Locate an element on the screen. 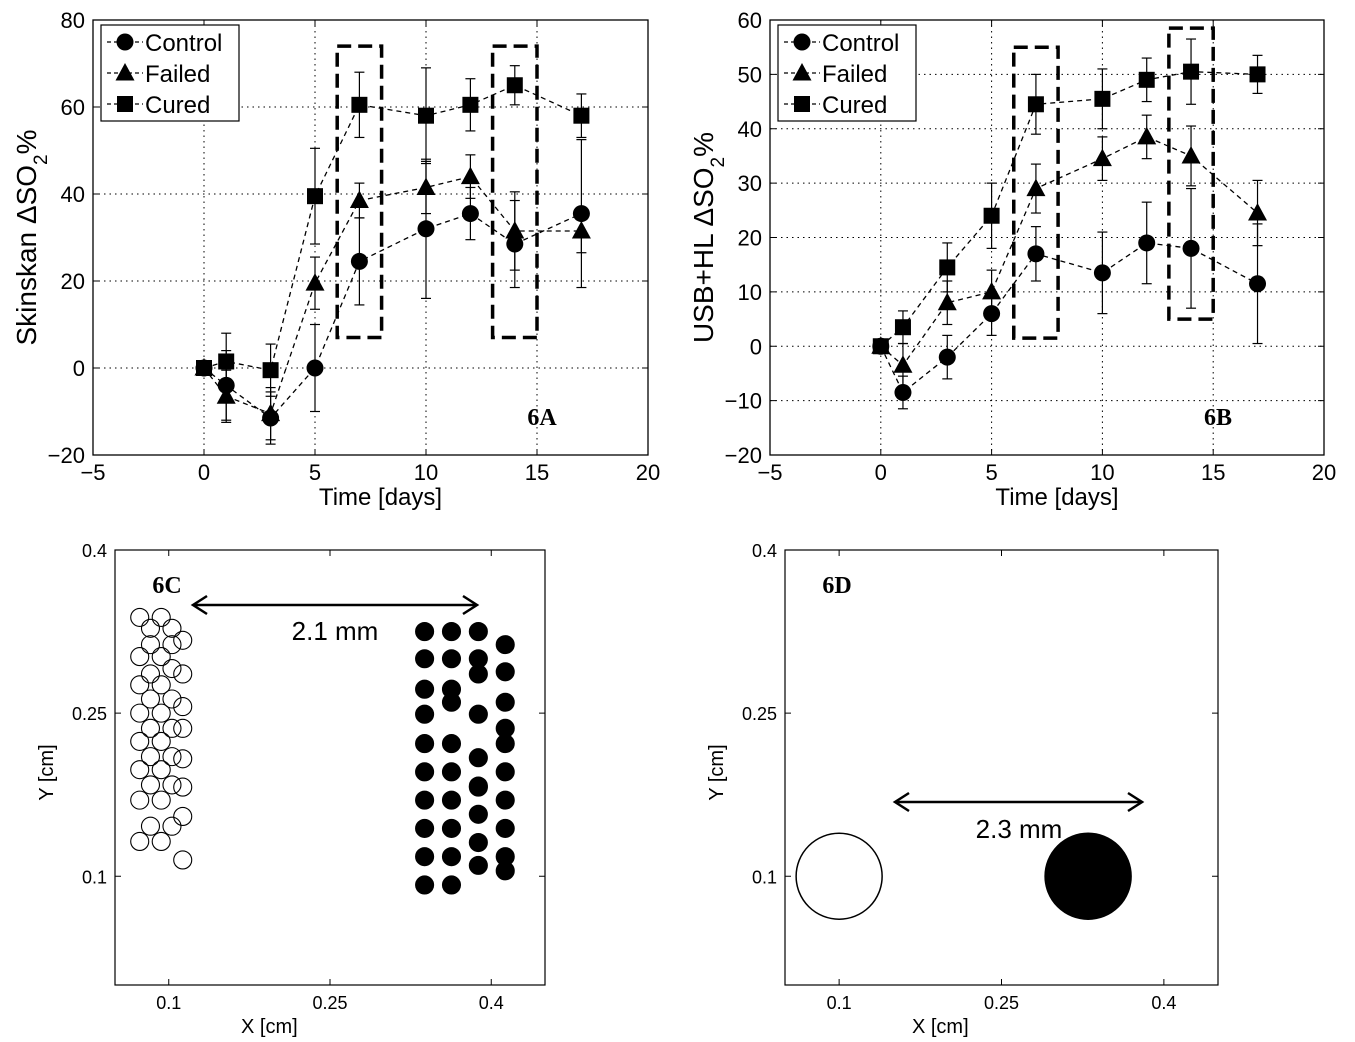 This screenshot has width=1355, height=1042. y-axis-label: Skinskan ΔSO2% is located at coordinates (31, 237).